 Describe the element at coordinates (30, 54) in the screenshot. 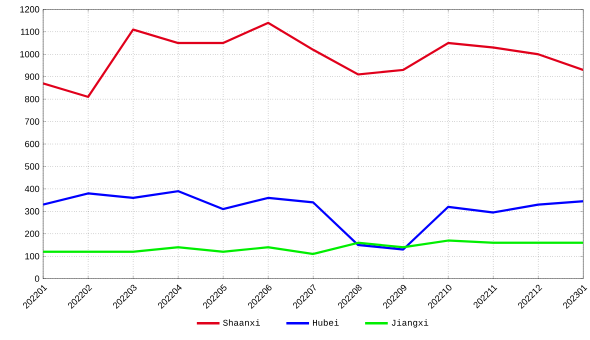

I see `y-tick-label: 1000` at that location.